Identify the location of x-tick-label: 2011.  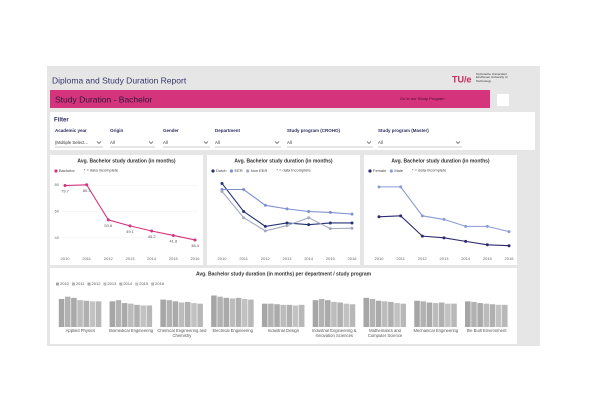
(243, 258).